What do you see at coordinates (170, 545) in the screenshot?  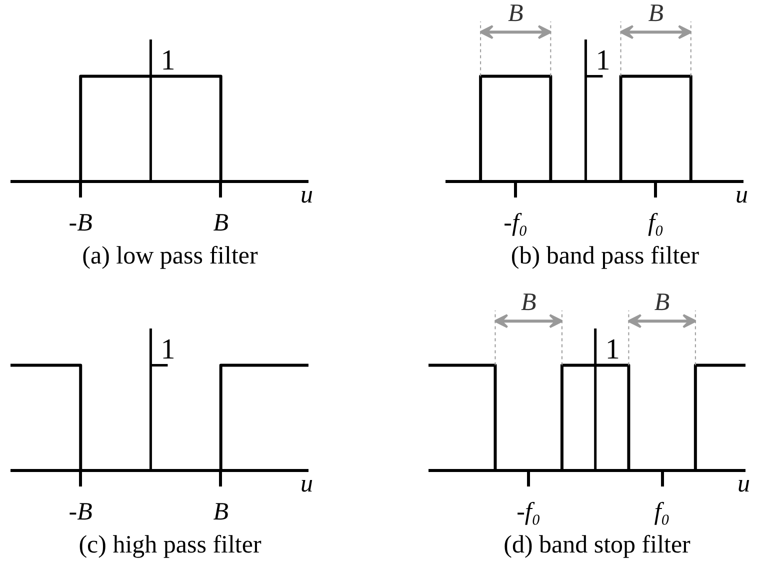 I see `text: (c) high pass filter` at bounding box center [170, 545].